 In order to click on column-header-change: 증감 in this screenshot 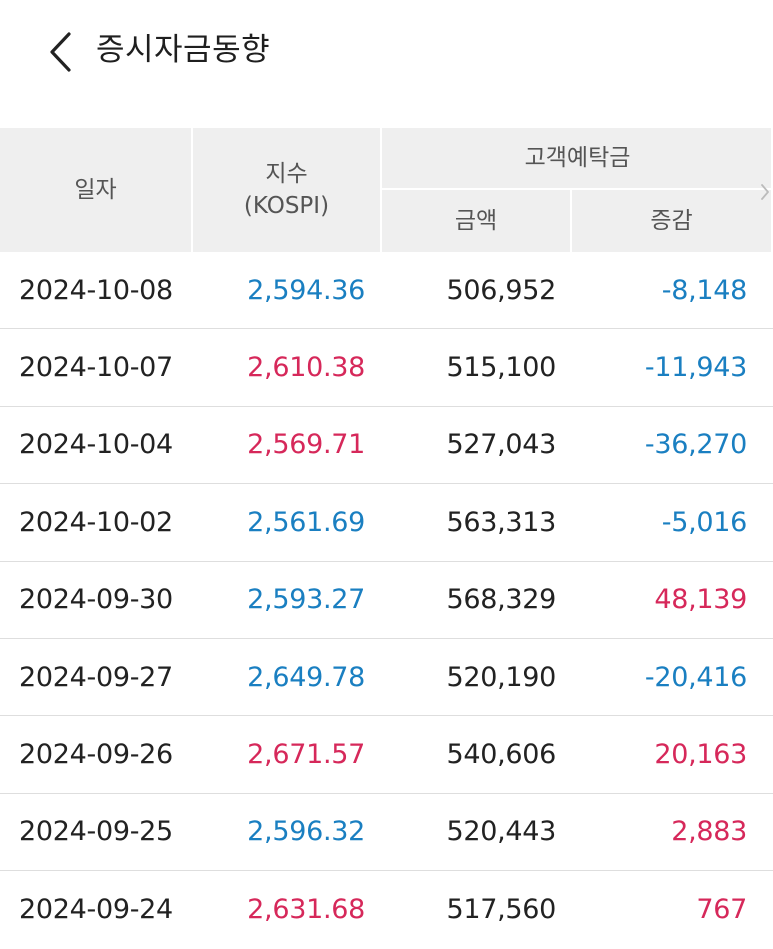, I will do `click(671, 221)`.